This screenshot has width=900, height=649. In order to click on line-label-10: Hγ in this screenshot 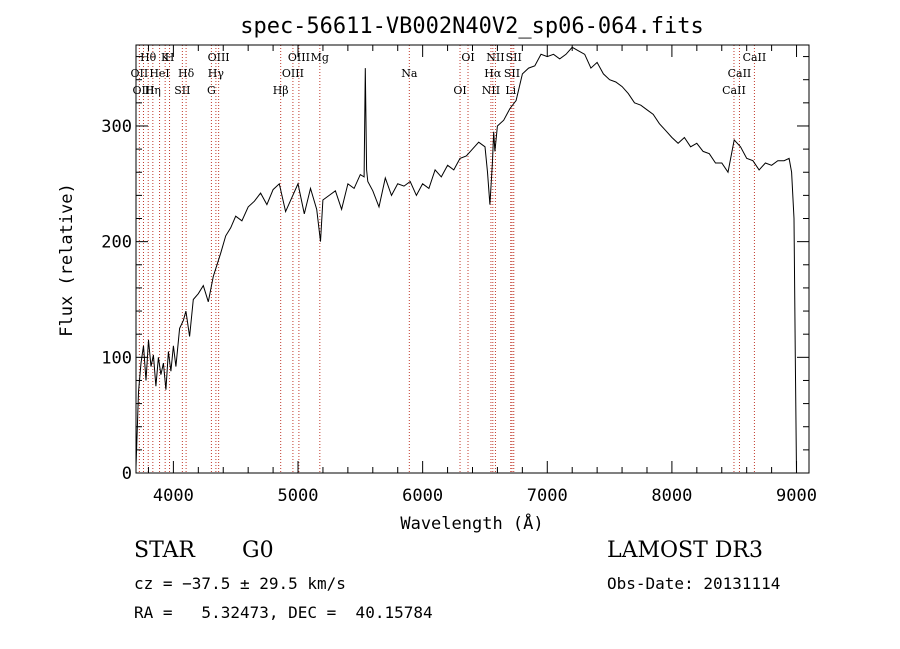, I will do `click(216, 73)`.